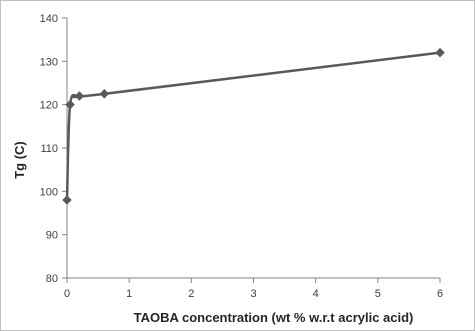 The width and height of the screenshot is (475, 331). Describe the element at coordinates (49, 149) in the screenshot. I see `y-tick-label: 110` at that location.